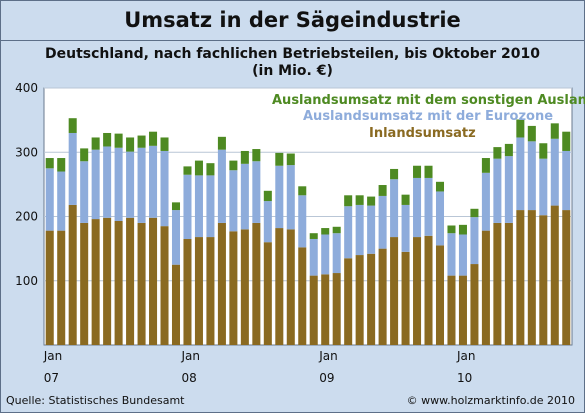  Describe the element at coordinates (188, 378) in the screenshot. I see `x-tick-year-12: 08` at that location.